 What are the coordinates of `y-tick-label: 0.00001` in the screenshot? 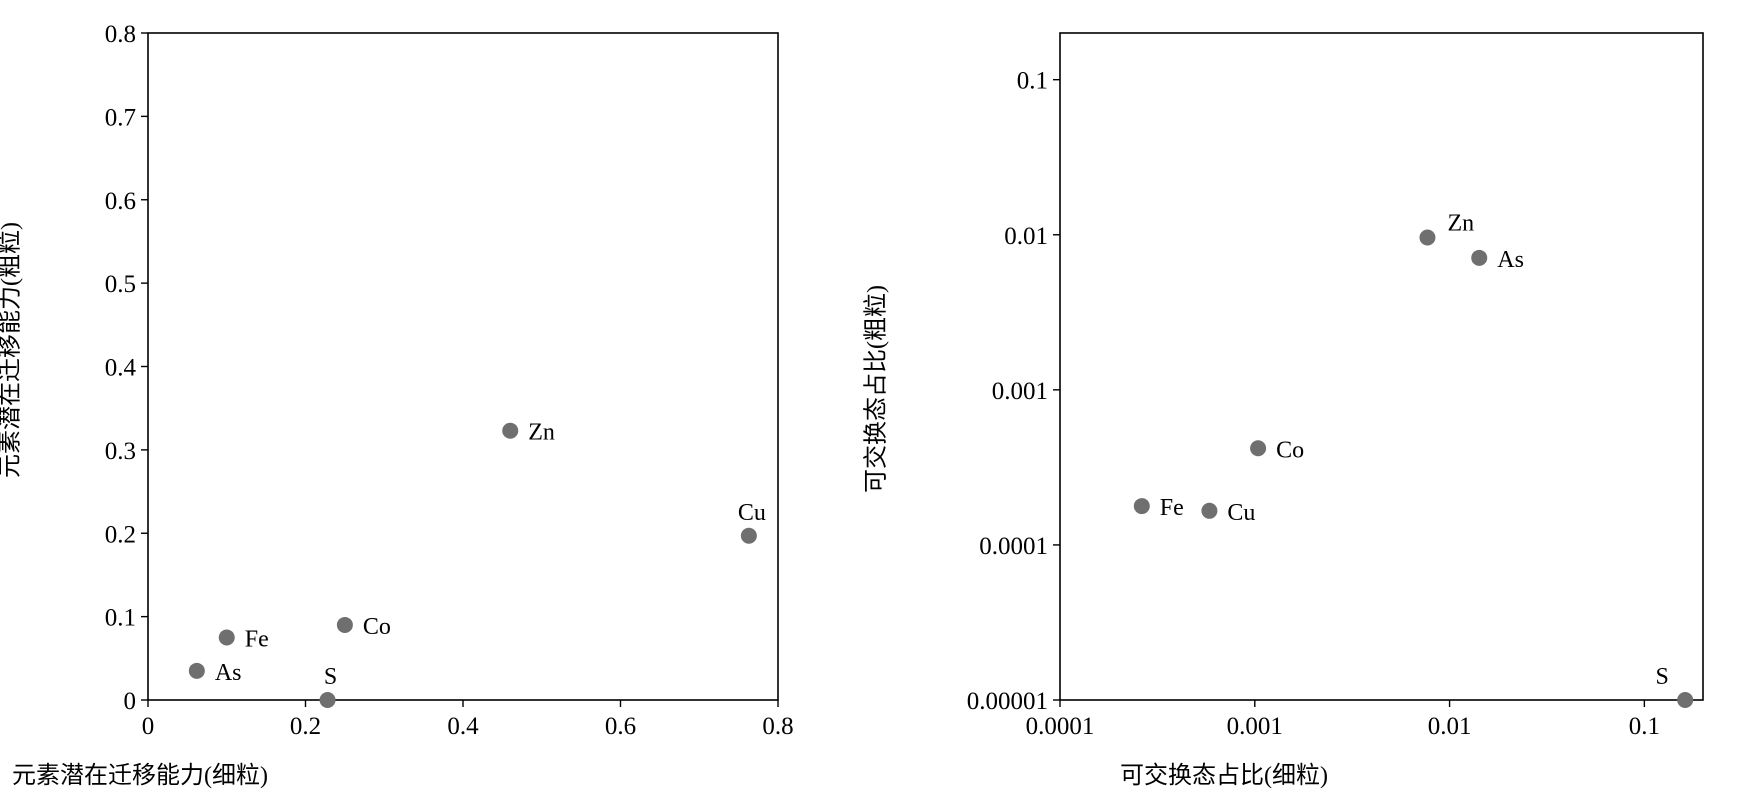 It's located at (1007, 701).